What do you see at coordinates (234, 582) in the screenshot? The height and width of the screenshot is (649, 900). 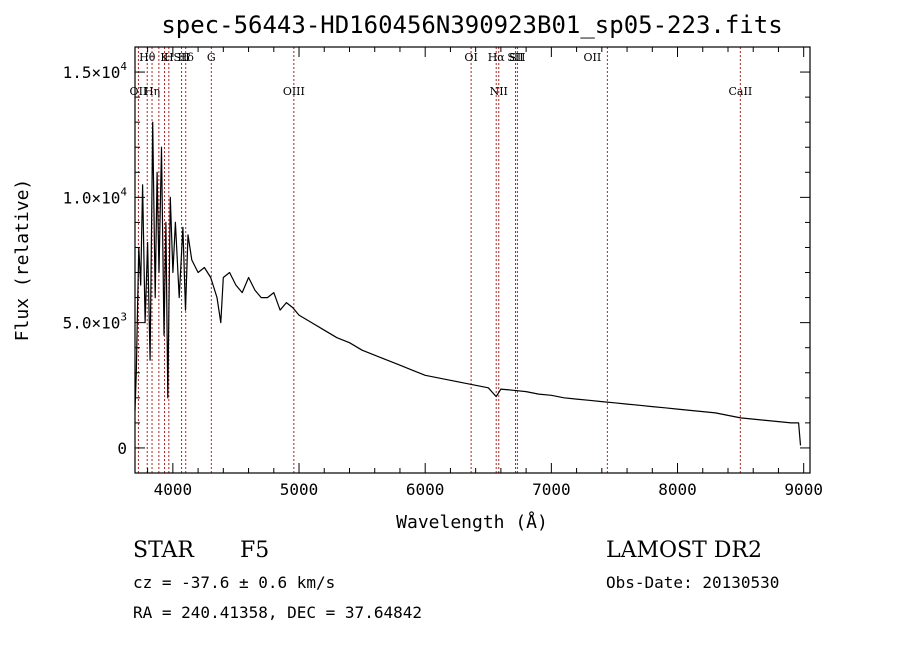 I see `redshift-velocity: cz = -37.6 ± 0.6 km/s` at bounding box center [234, 582].